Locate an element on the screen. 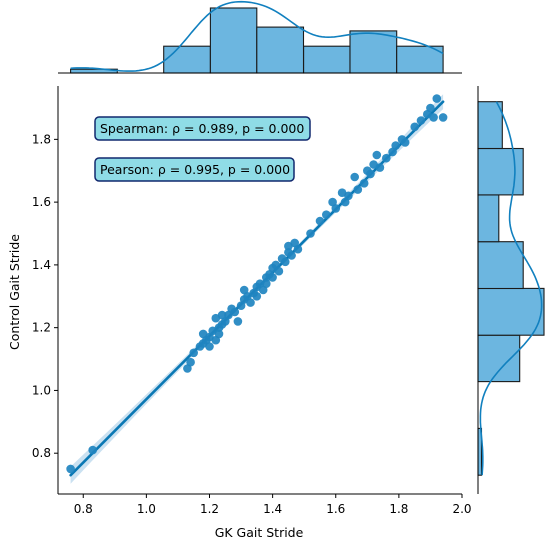  y-tick-label: 1.8 is located at coordinates (41, 139).